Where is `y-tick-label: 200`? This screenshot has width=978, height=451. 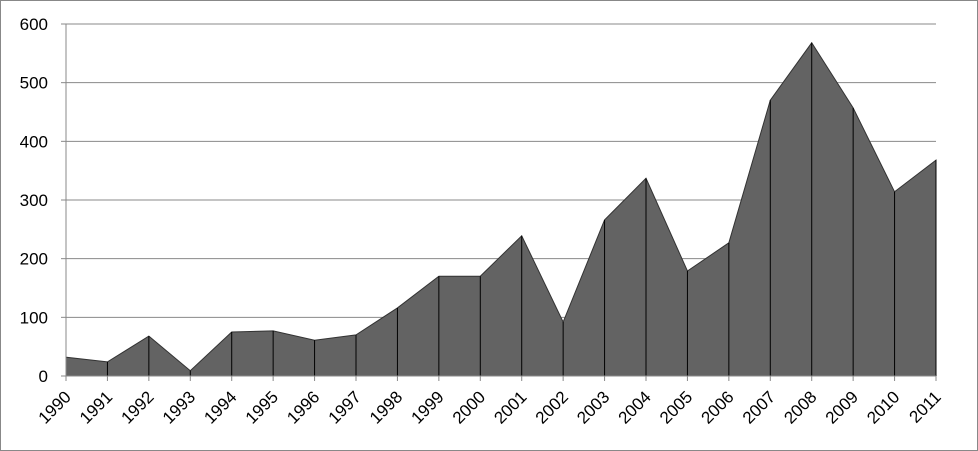 y-tick-label: 200 is located at coordinates (34, 259).